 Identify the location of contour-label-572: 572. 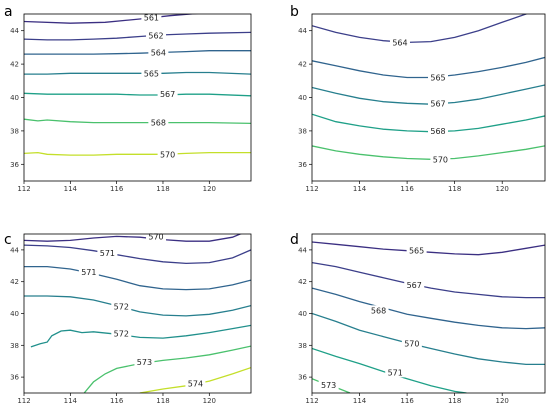
(121, 306).